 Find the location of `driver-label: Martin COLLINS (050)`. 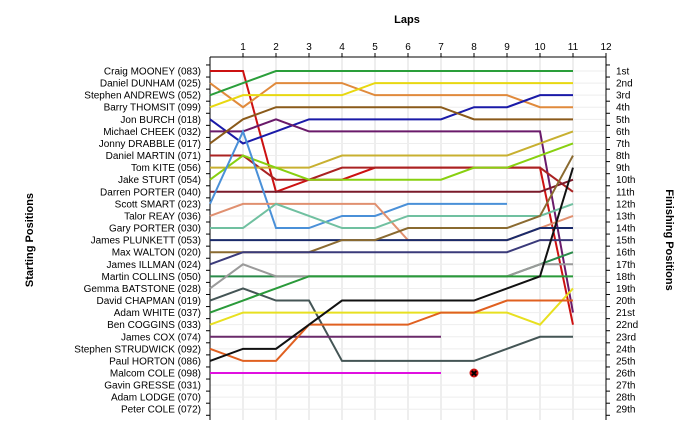

driver-label: Martin COLLINS (050) is located at coordinates (151, 277).